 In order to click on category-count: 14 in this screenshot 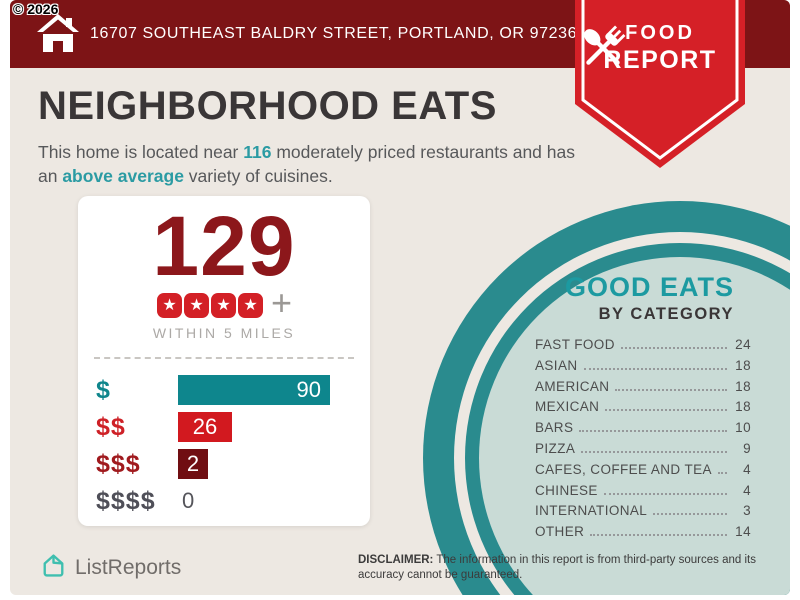, I will do `click(743, 532)`.